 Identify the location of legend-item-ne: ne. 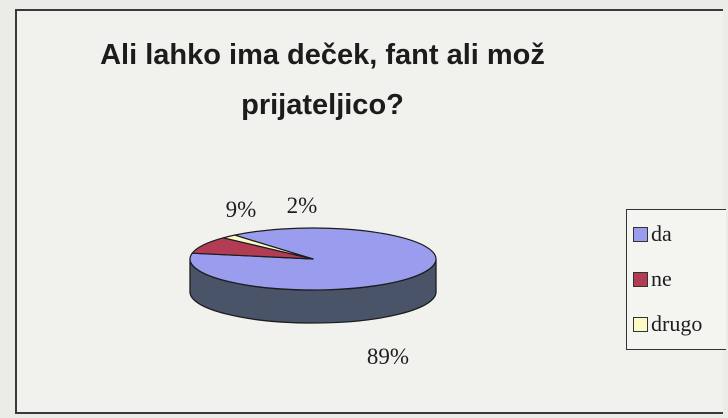
(652, 278).